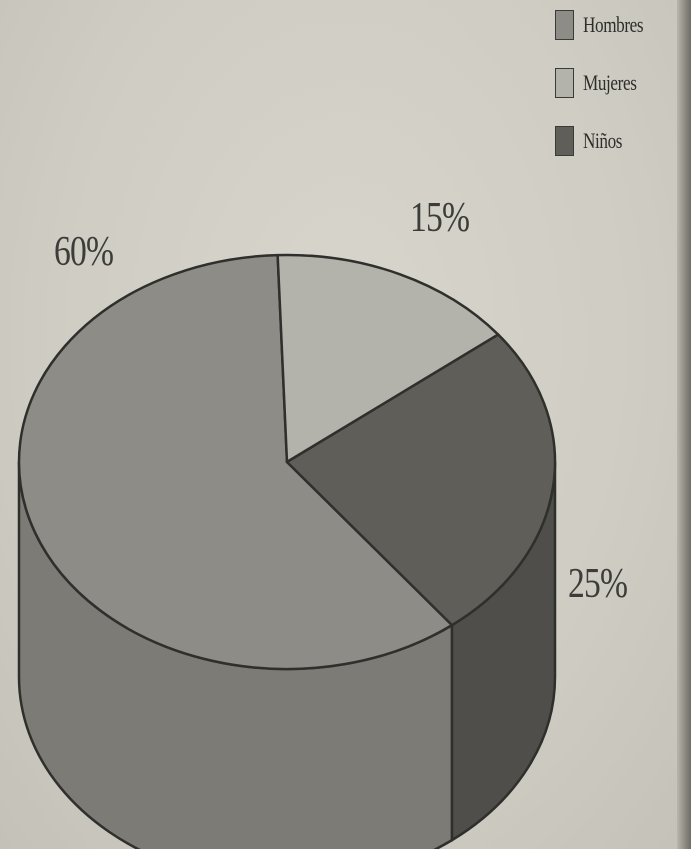  Describe the element at coordinates (684, 424) in the screenshot. I see `page-edge` at that location.